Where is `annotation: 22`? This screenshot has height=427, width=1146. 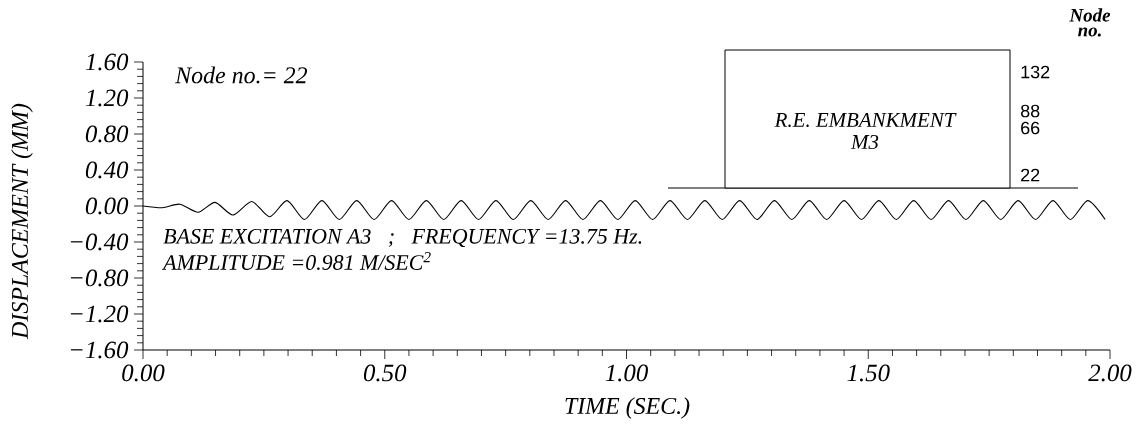 annotation: 22 is located at coordinates (1030, 175).